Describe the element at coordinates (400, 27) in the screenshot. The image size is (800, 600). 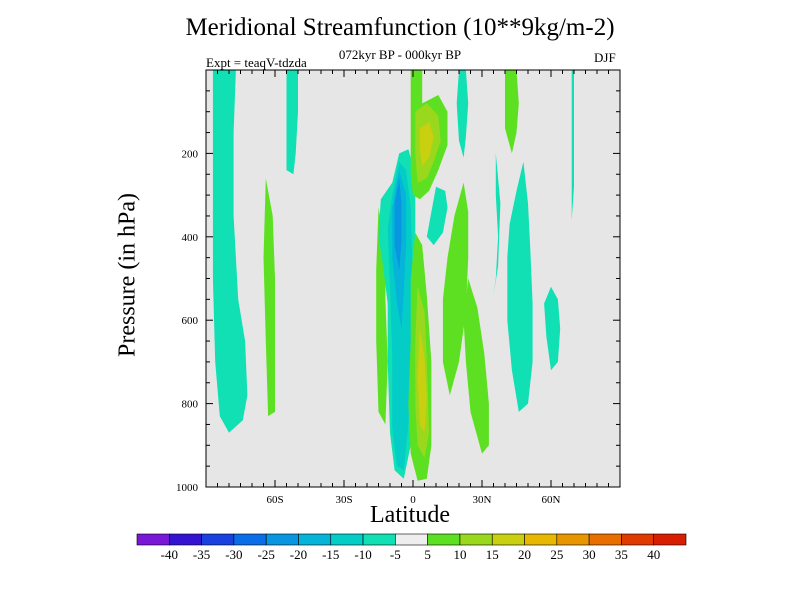
I see `chart-title: Meridional Streamfunction (10**9kg/m-2)` at that location.